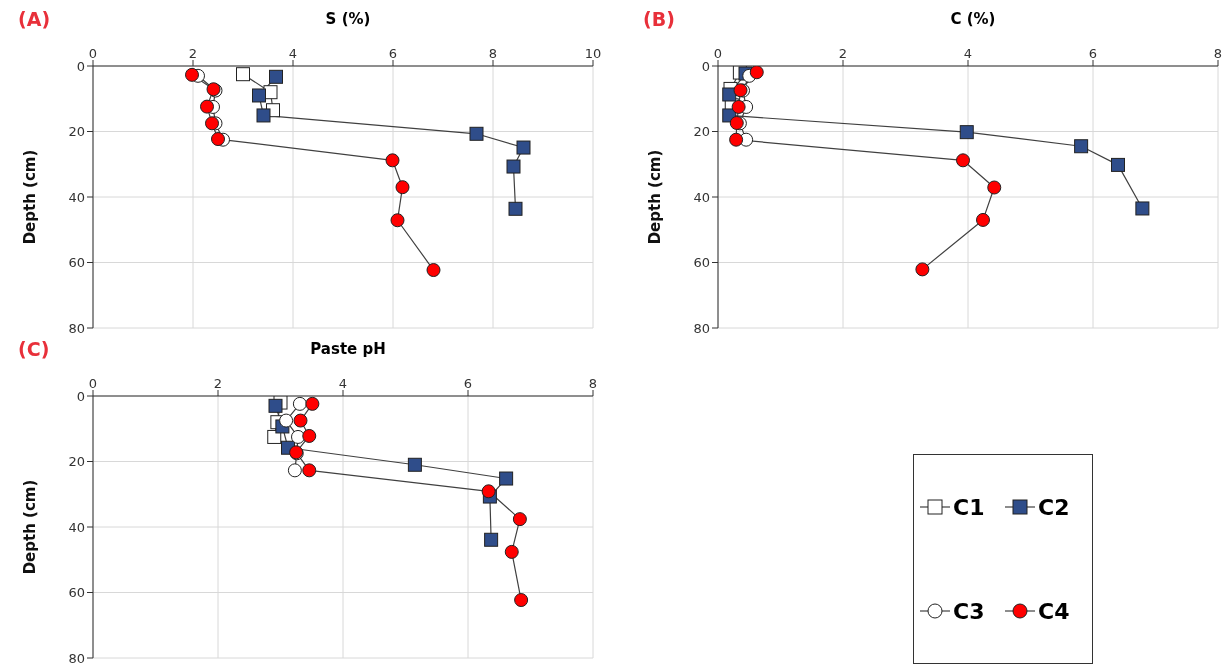  I want to click on x-axis-title: Paste pH, so click(348, 349).